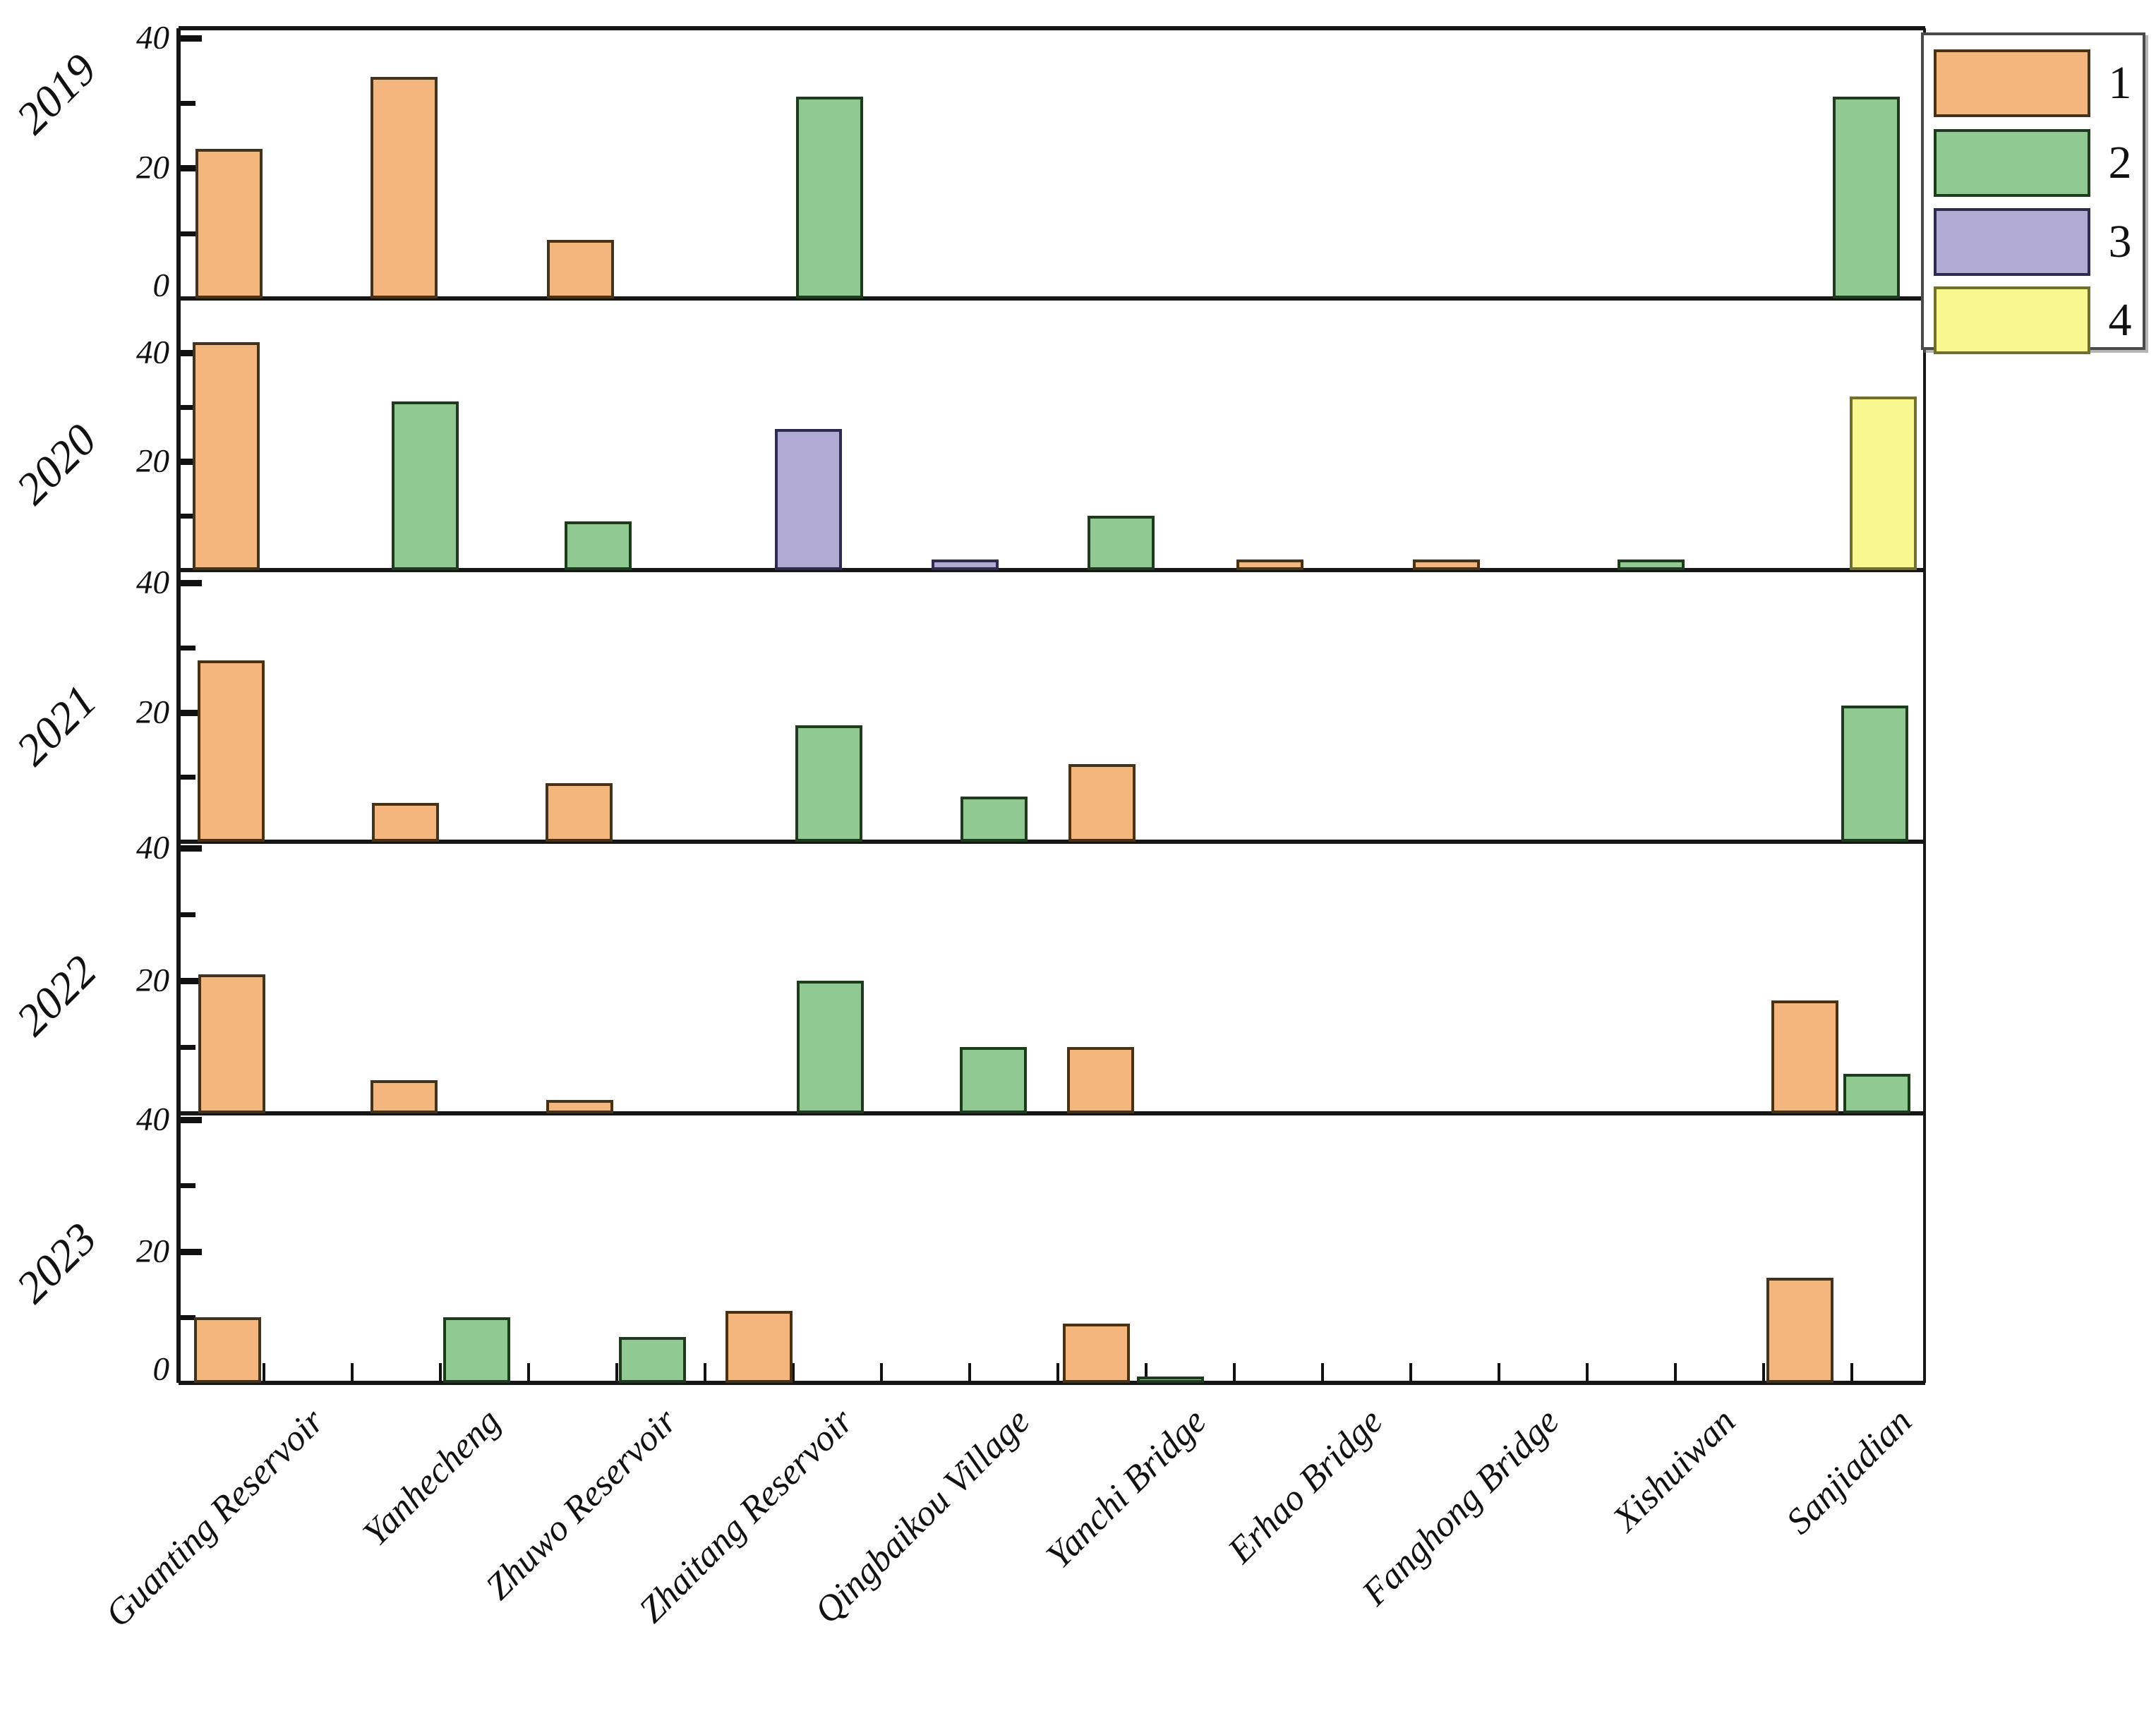  I want to click on y-axis-line, so click(178, 705).